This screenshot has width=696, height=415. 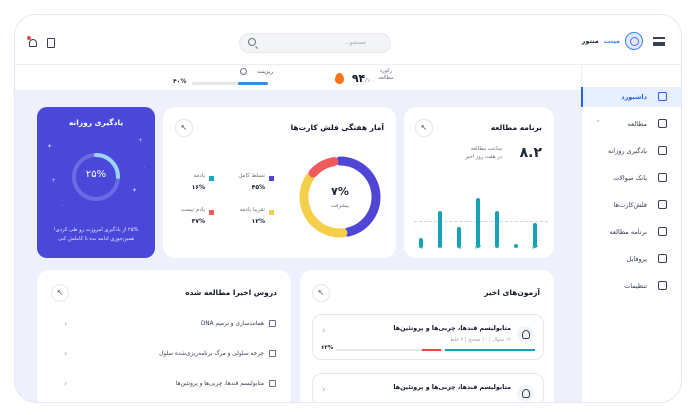 What do you see at coordinates (497, 246) in the screenshot?
I see `plan-day-label: د` at bounding box center [497, 246].